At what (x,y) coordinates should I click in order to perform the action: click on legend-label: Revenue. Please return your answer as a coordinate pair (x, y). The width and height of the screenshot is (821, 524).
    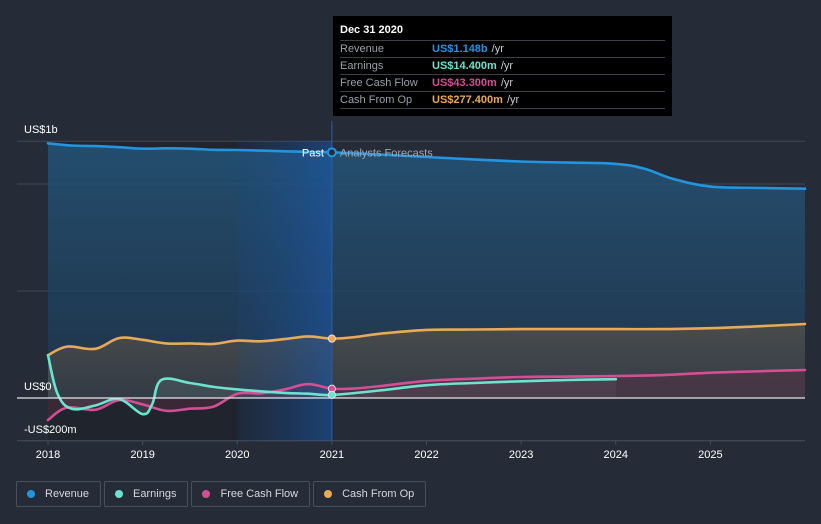
    Looking at the image, I should click on (67, 494).